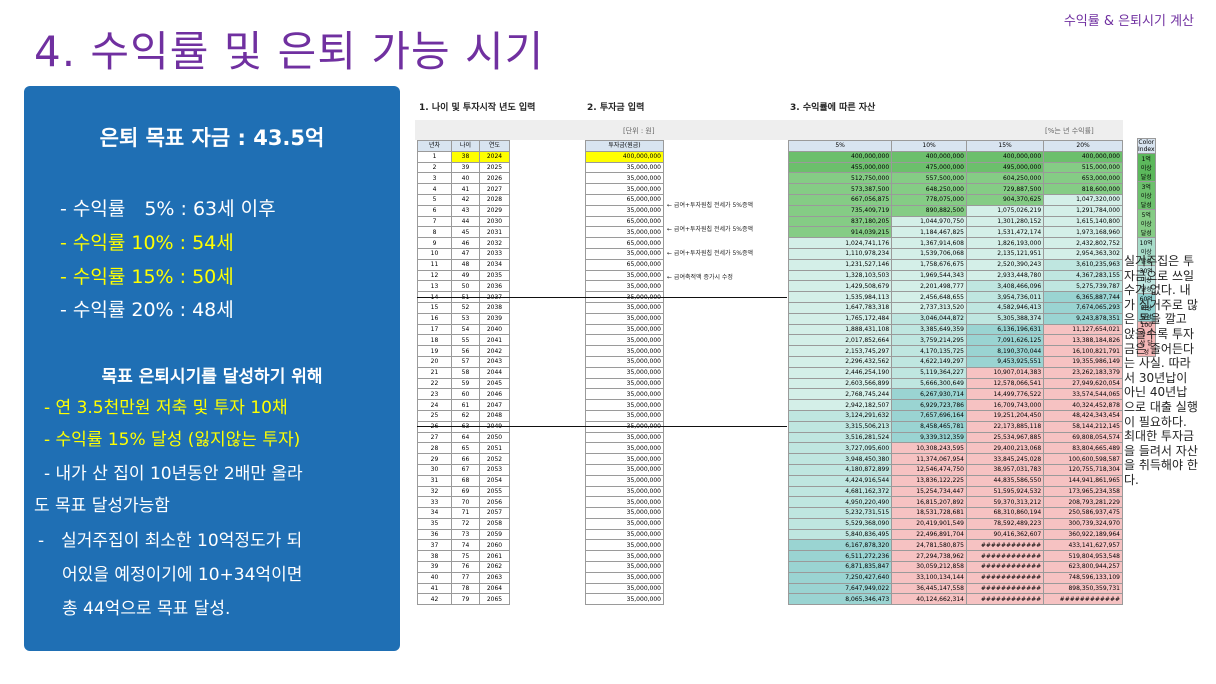  Describe the element at coordinates (840, 361) in the screenshot. I see `asset-cell: 2,296,432,562` at that location.